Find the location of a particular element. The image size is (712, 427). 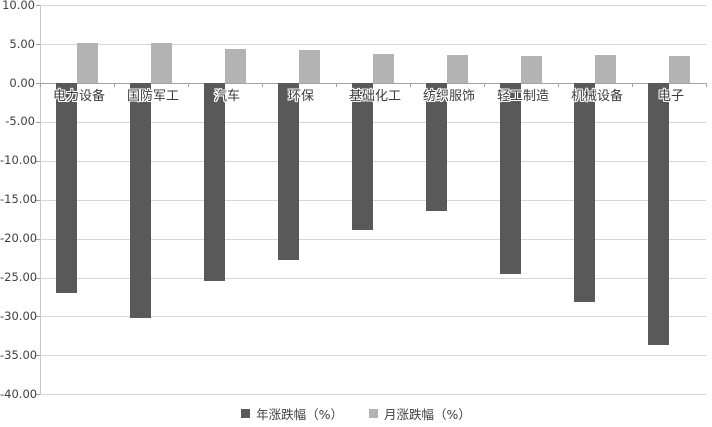

y-axis-line is located at coordinates (40, 200).